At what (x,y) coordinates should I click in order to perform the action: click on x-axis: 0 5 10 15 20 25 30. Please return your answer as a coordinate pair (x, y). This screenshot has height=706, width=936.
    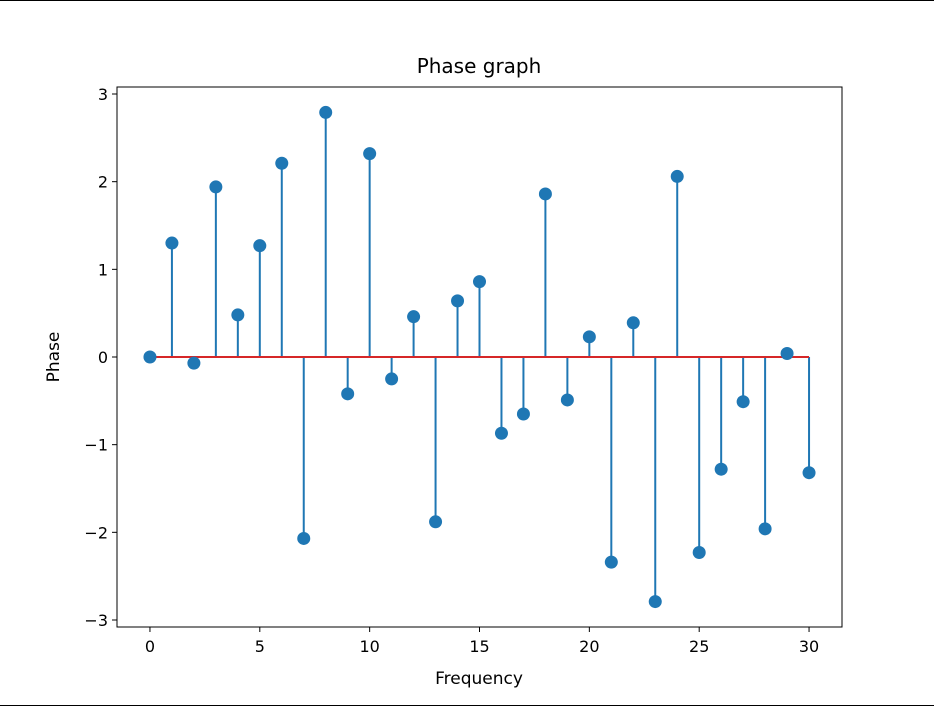
    Looking at the image, I should click on (482, 641).